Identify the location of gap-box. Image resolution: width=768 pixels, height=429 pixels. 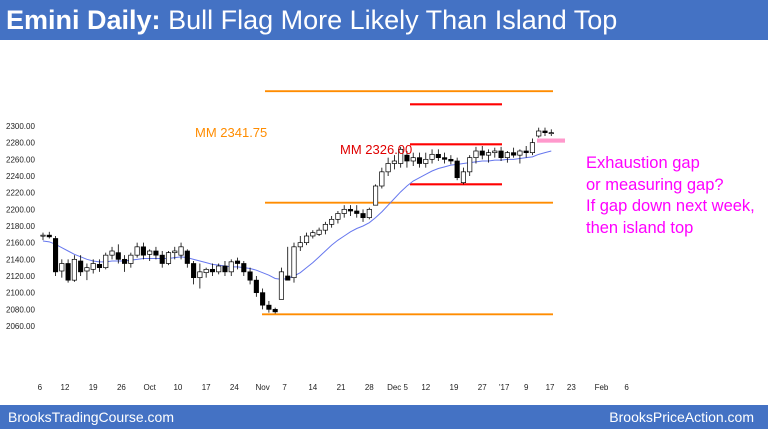
(551, 140).